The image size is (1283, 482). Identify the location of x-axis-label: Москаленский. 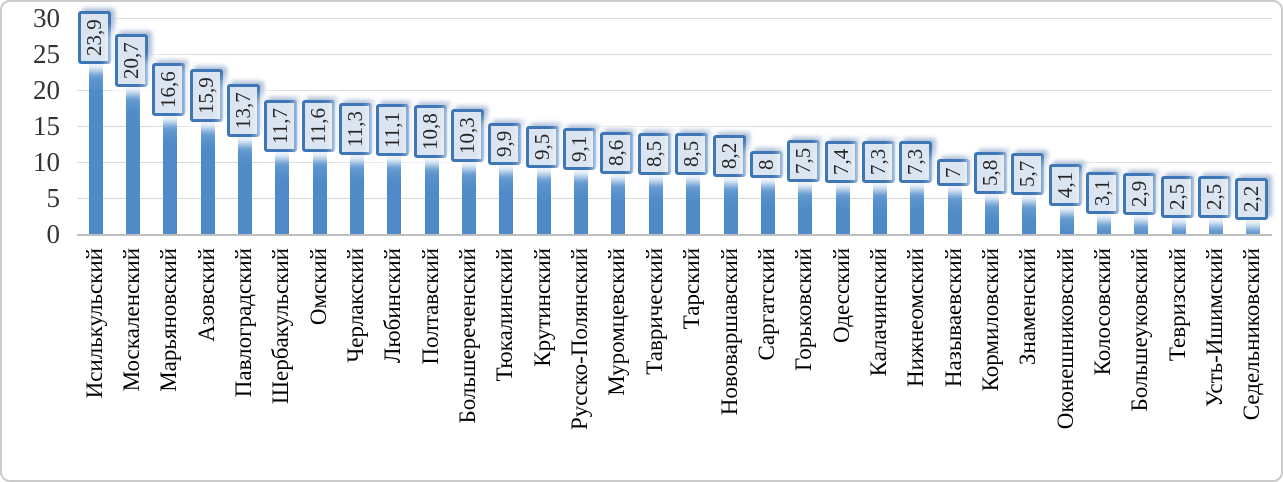
(132, 320).